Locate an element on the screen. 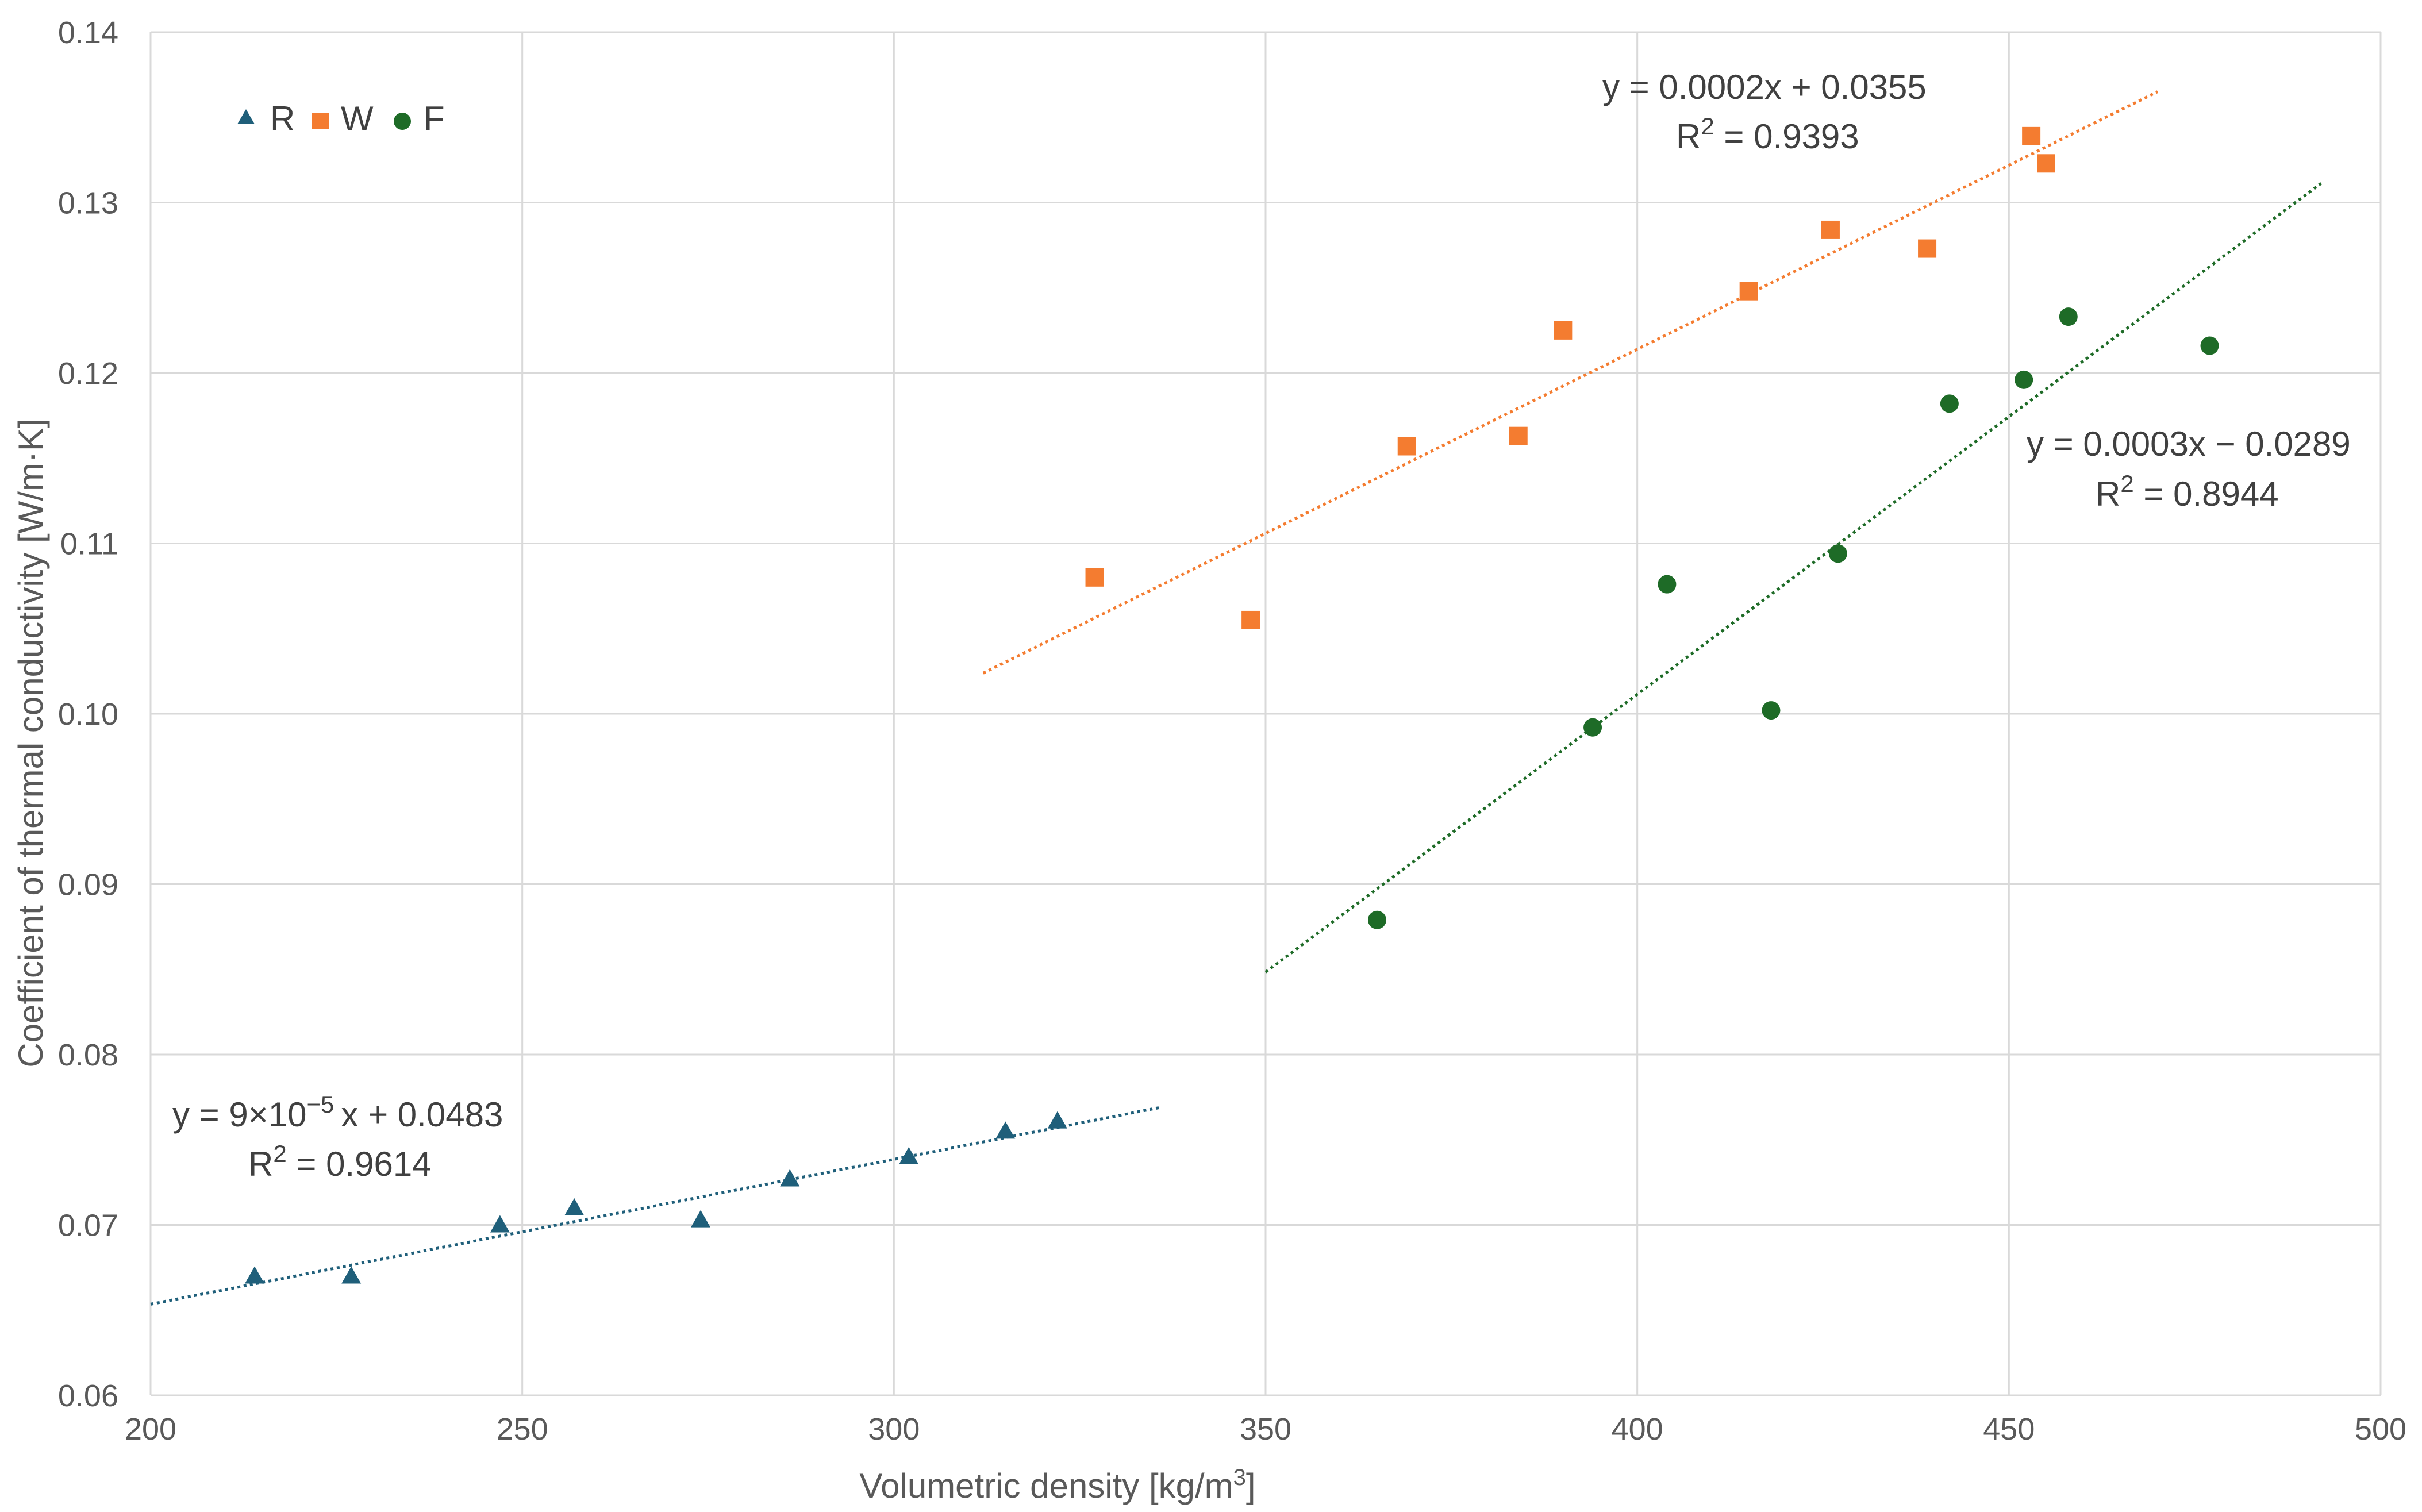 The width and height of the screenshot is (2422, 1512). legend-label-r: R is located at coordinates (282, 119).